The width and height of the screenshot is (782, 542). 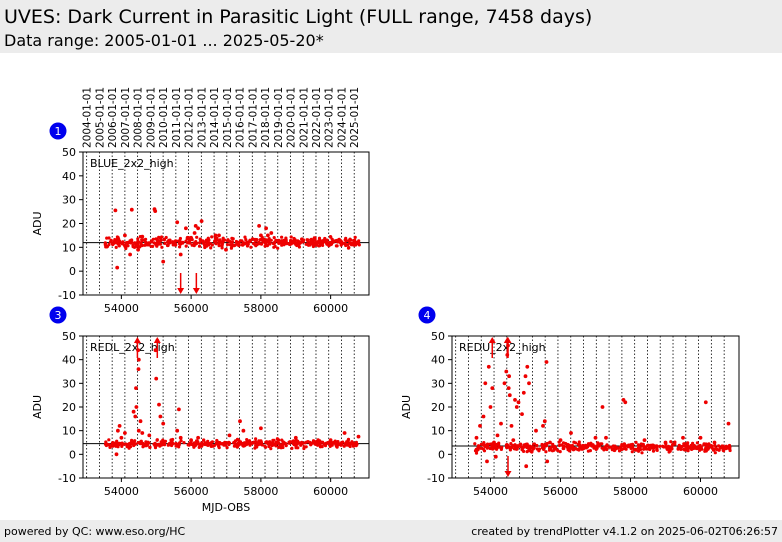 What do you see at coordinates (177, 117) in the screenshot?
I see `year-tick-label: 2011-01-01` at bounding box center [177, 117].